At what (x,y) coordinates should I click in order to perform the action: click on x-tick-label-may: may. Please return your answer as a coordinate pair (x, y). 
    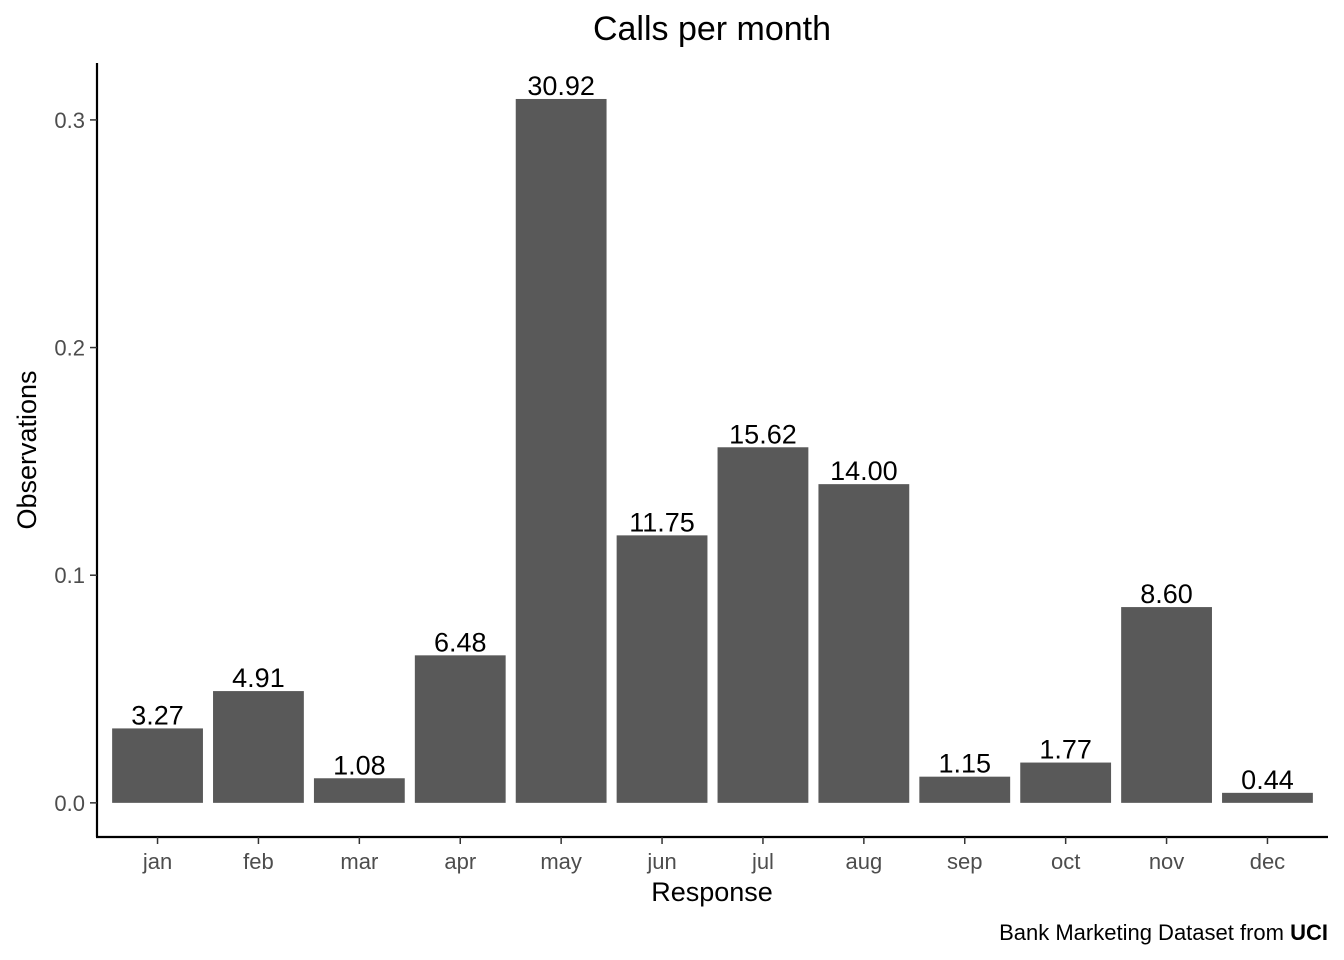
    Looking at the image, I should click on (561, 861).